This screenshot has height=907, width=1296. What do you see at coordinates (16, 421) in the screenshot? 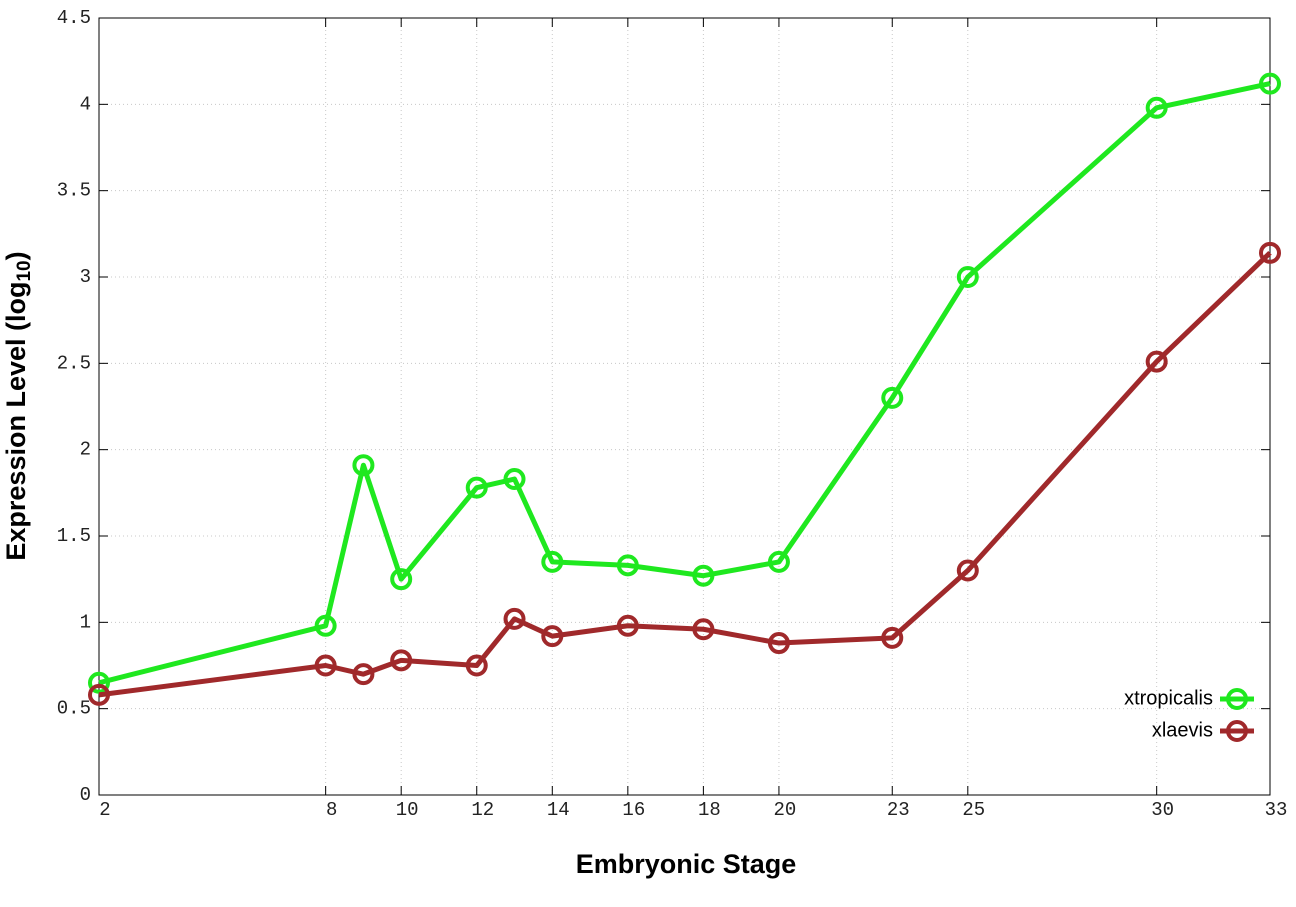
I see `y-axis-title-text: Expression Level (log` at bounding box center [16, 421].